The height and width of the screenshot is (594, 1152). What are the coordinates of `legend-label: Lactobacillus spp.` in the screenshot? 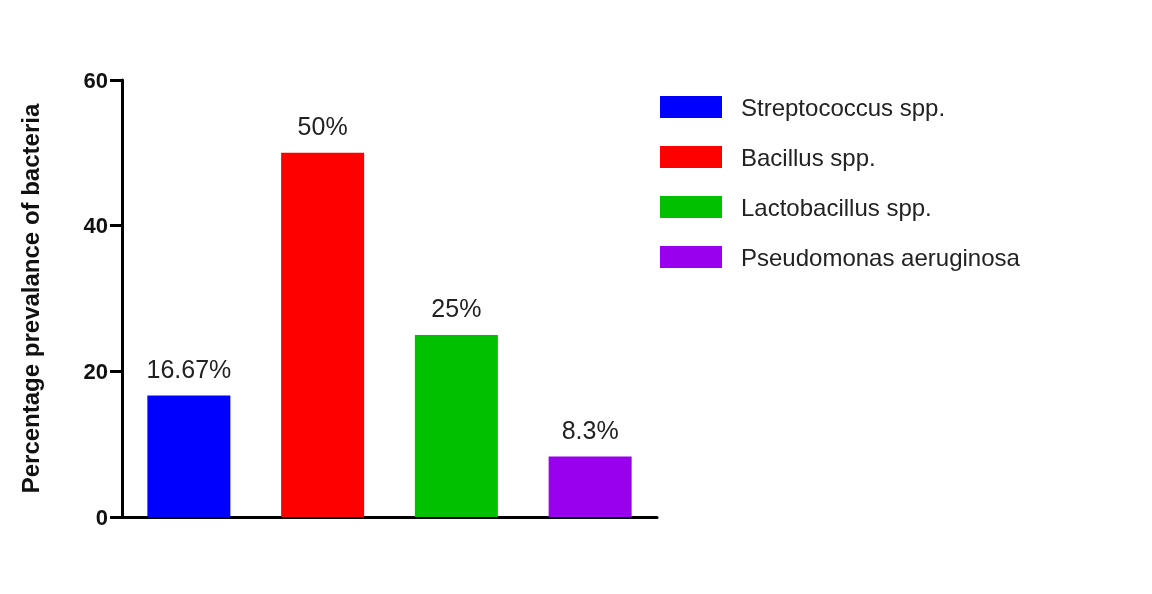 It's located at (836, 207).